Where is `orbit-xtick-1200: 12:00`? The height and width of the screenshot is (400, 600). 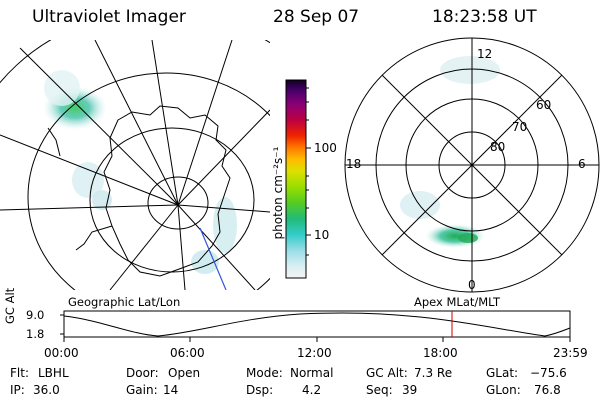 orbit-xtick-1200: 12:00 is located at coordinates (314, 353).